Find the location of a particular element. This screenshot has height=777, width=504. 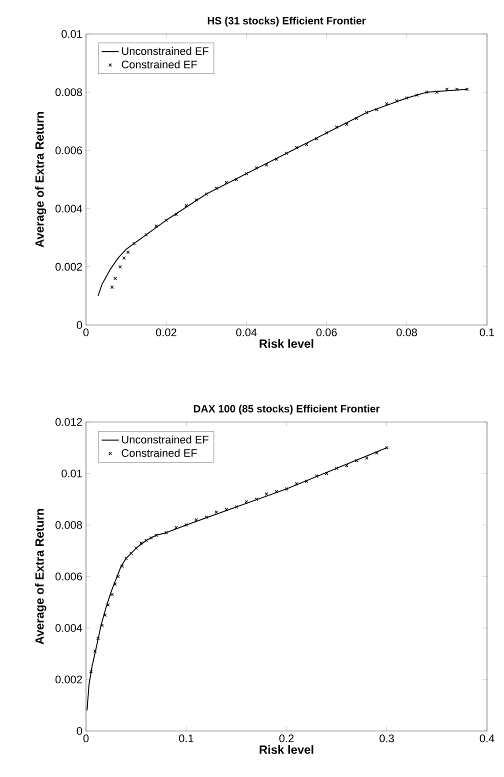

y-tick-label: 0.006 is located at coordinates (68, 576).